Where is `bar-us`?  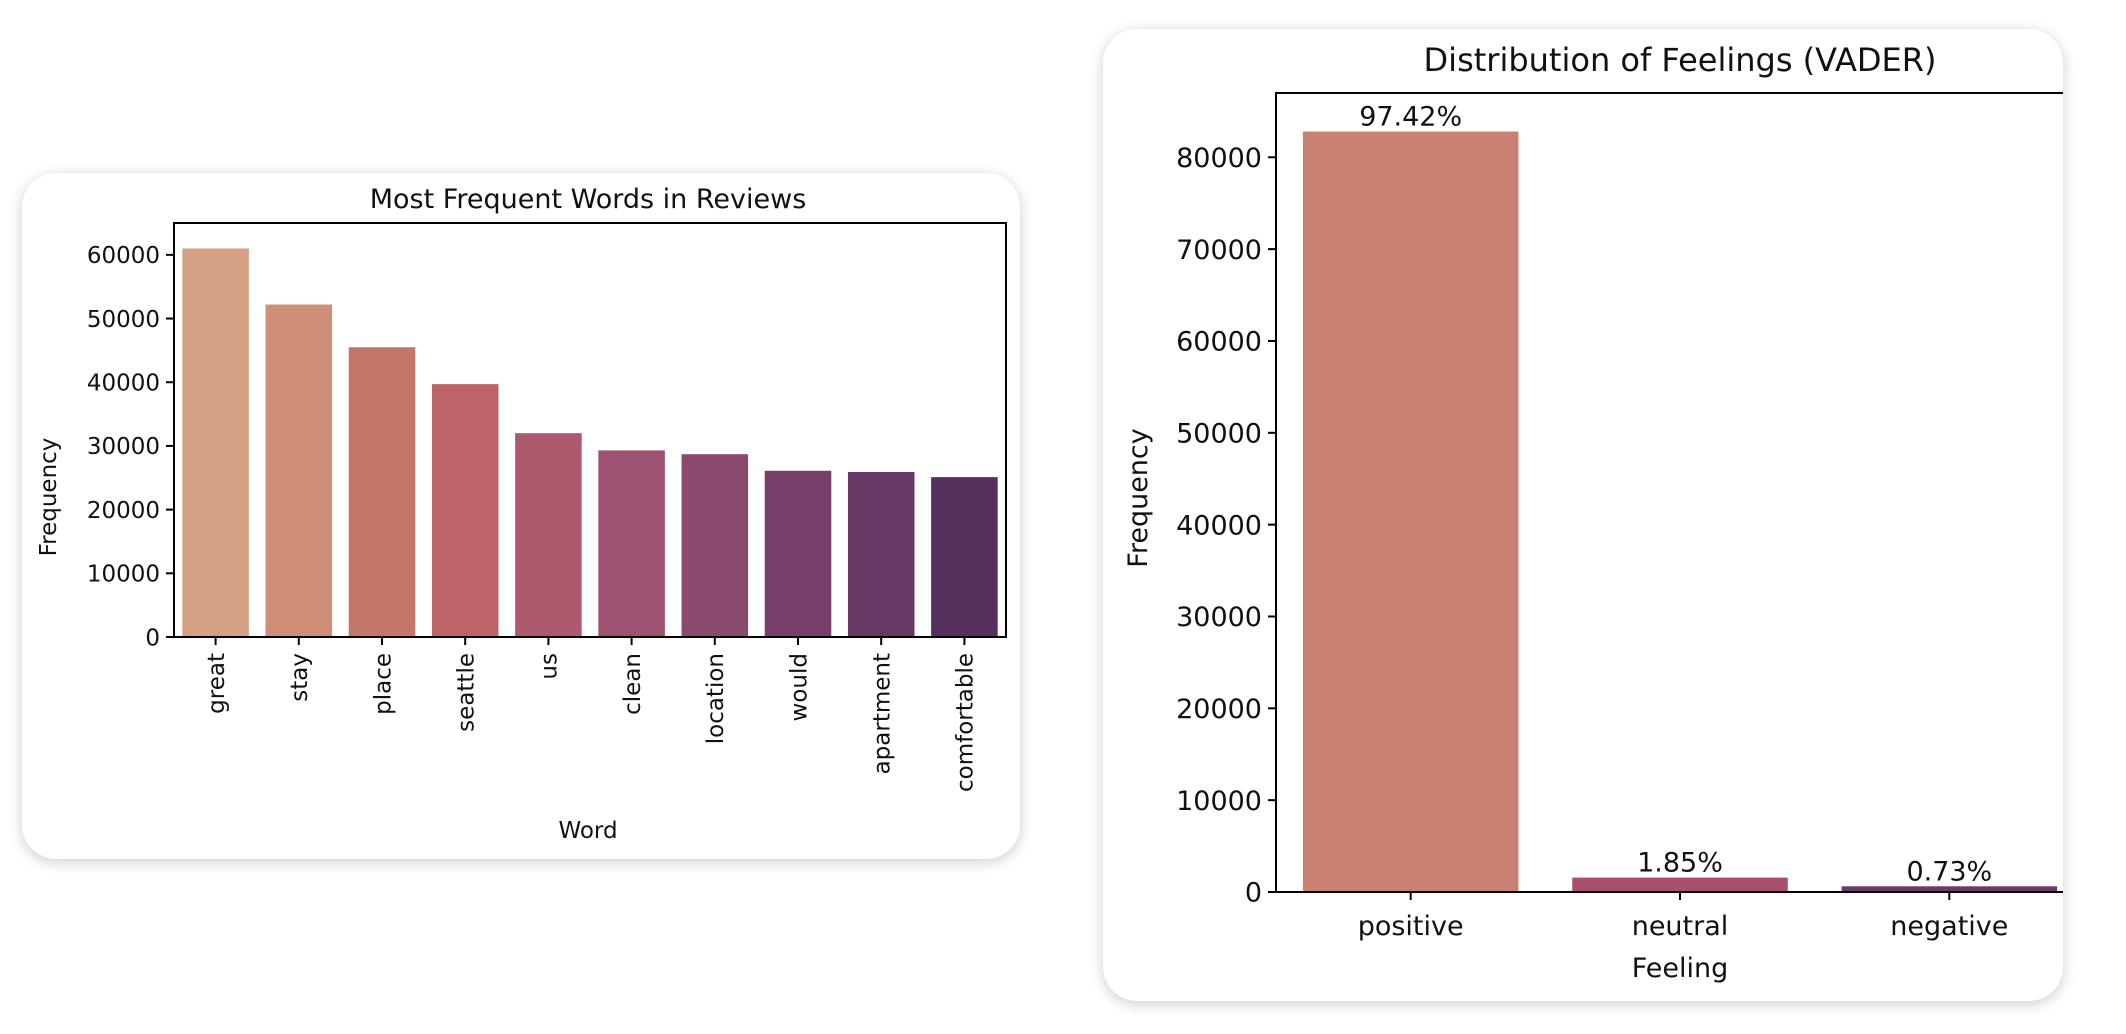
bar-us is located at coordinates (548, 535).